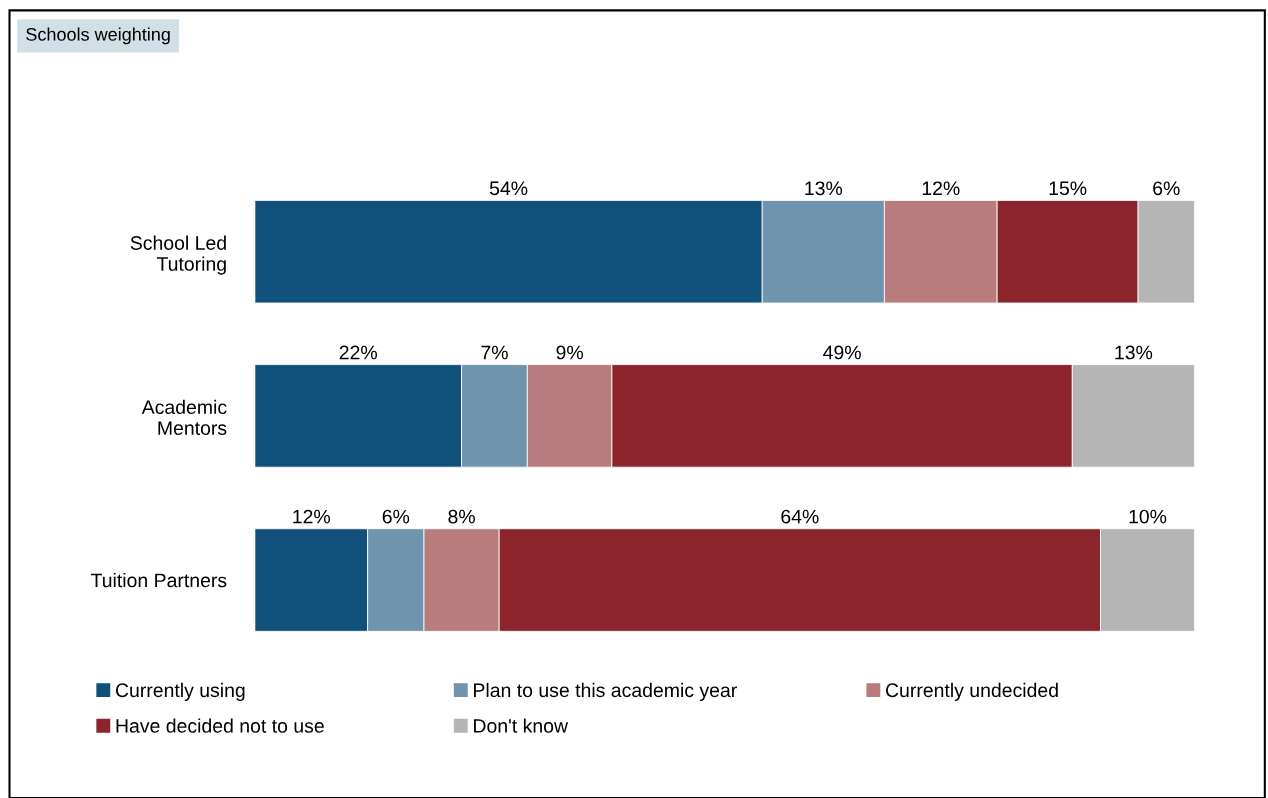 This screenshot has height=798, width=1268. What do you see at coordinates (508, 188) in the screenshot?
I see `data-label: 54%` at bounding box center [508, 188].